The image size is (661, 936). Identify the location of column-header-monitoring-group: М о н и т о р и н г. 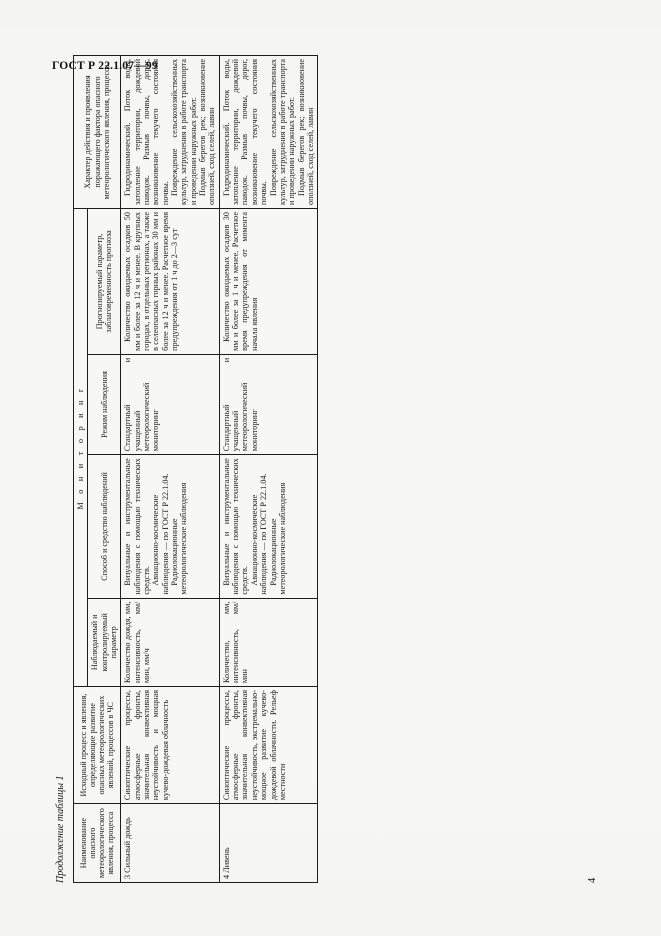
(80, 447).